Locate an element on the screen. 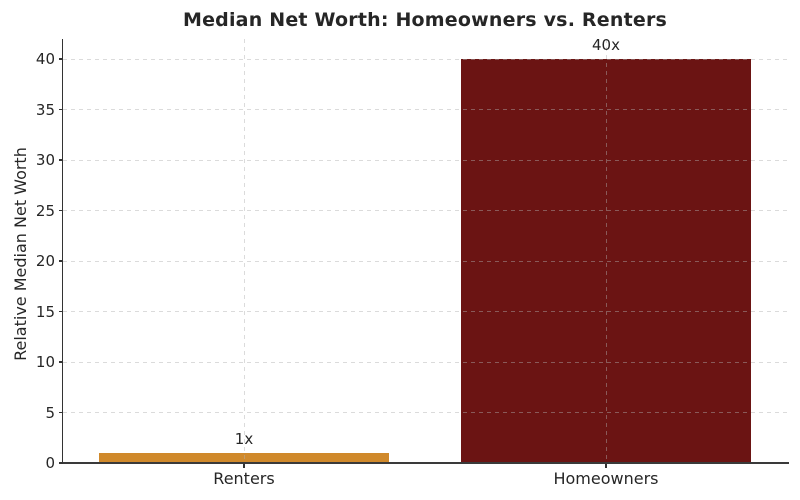  y-tick-label: 15 is located at coordinates (45, 311).